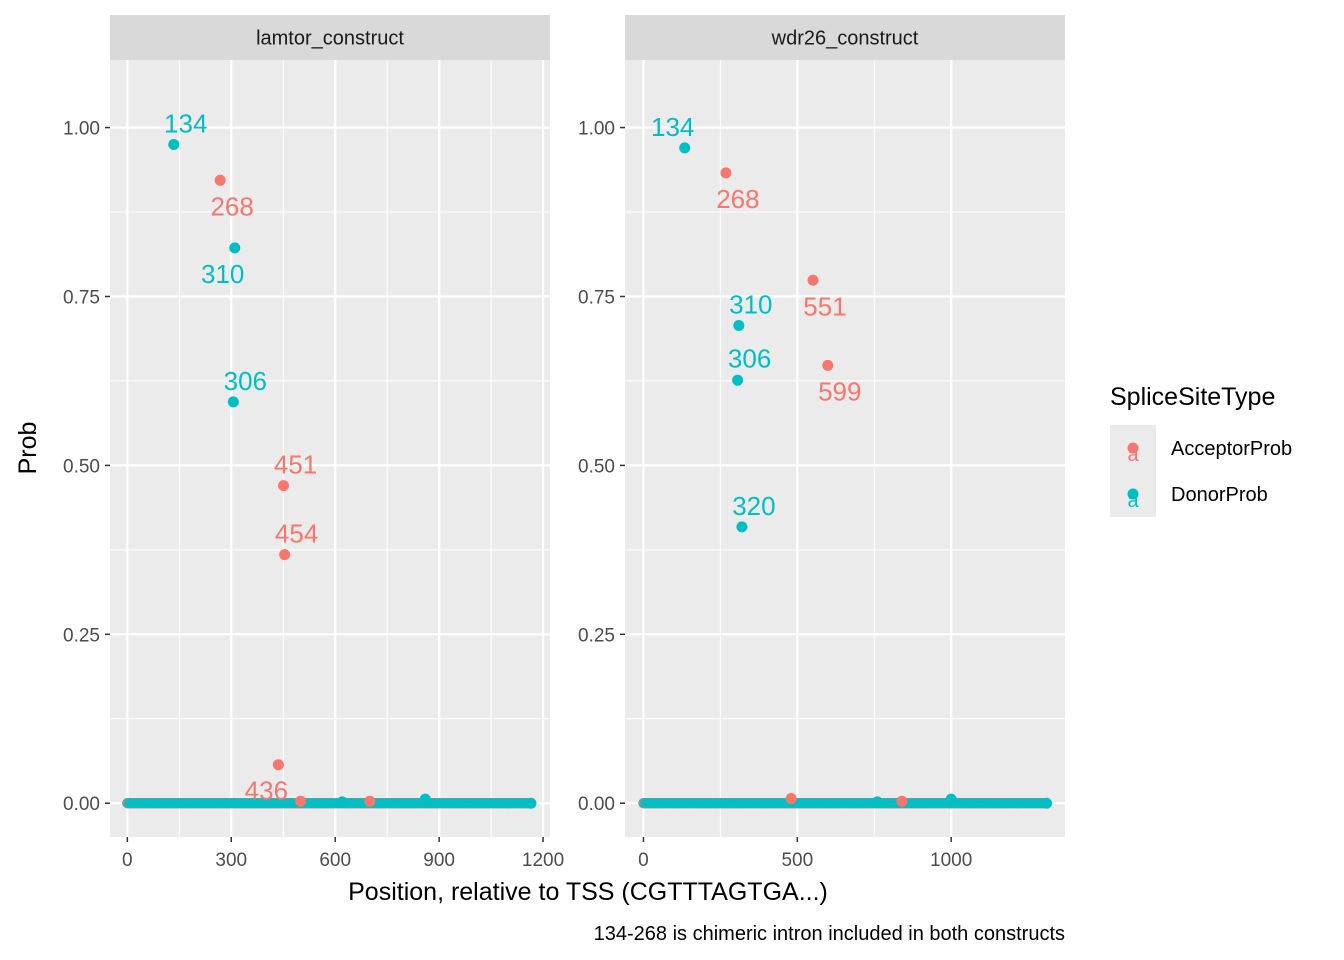 The image size is (1344, 960). What do you see at coordinates (231, 860) in the screenshot?
I see `x-tick-label: 300` at bounding box center [231, 860].